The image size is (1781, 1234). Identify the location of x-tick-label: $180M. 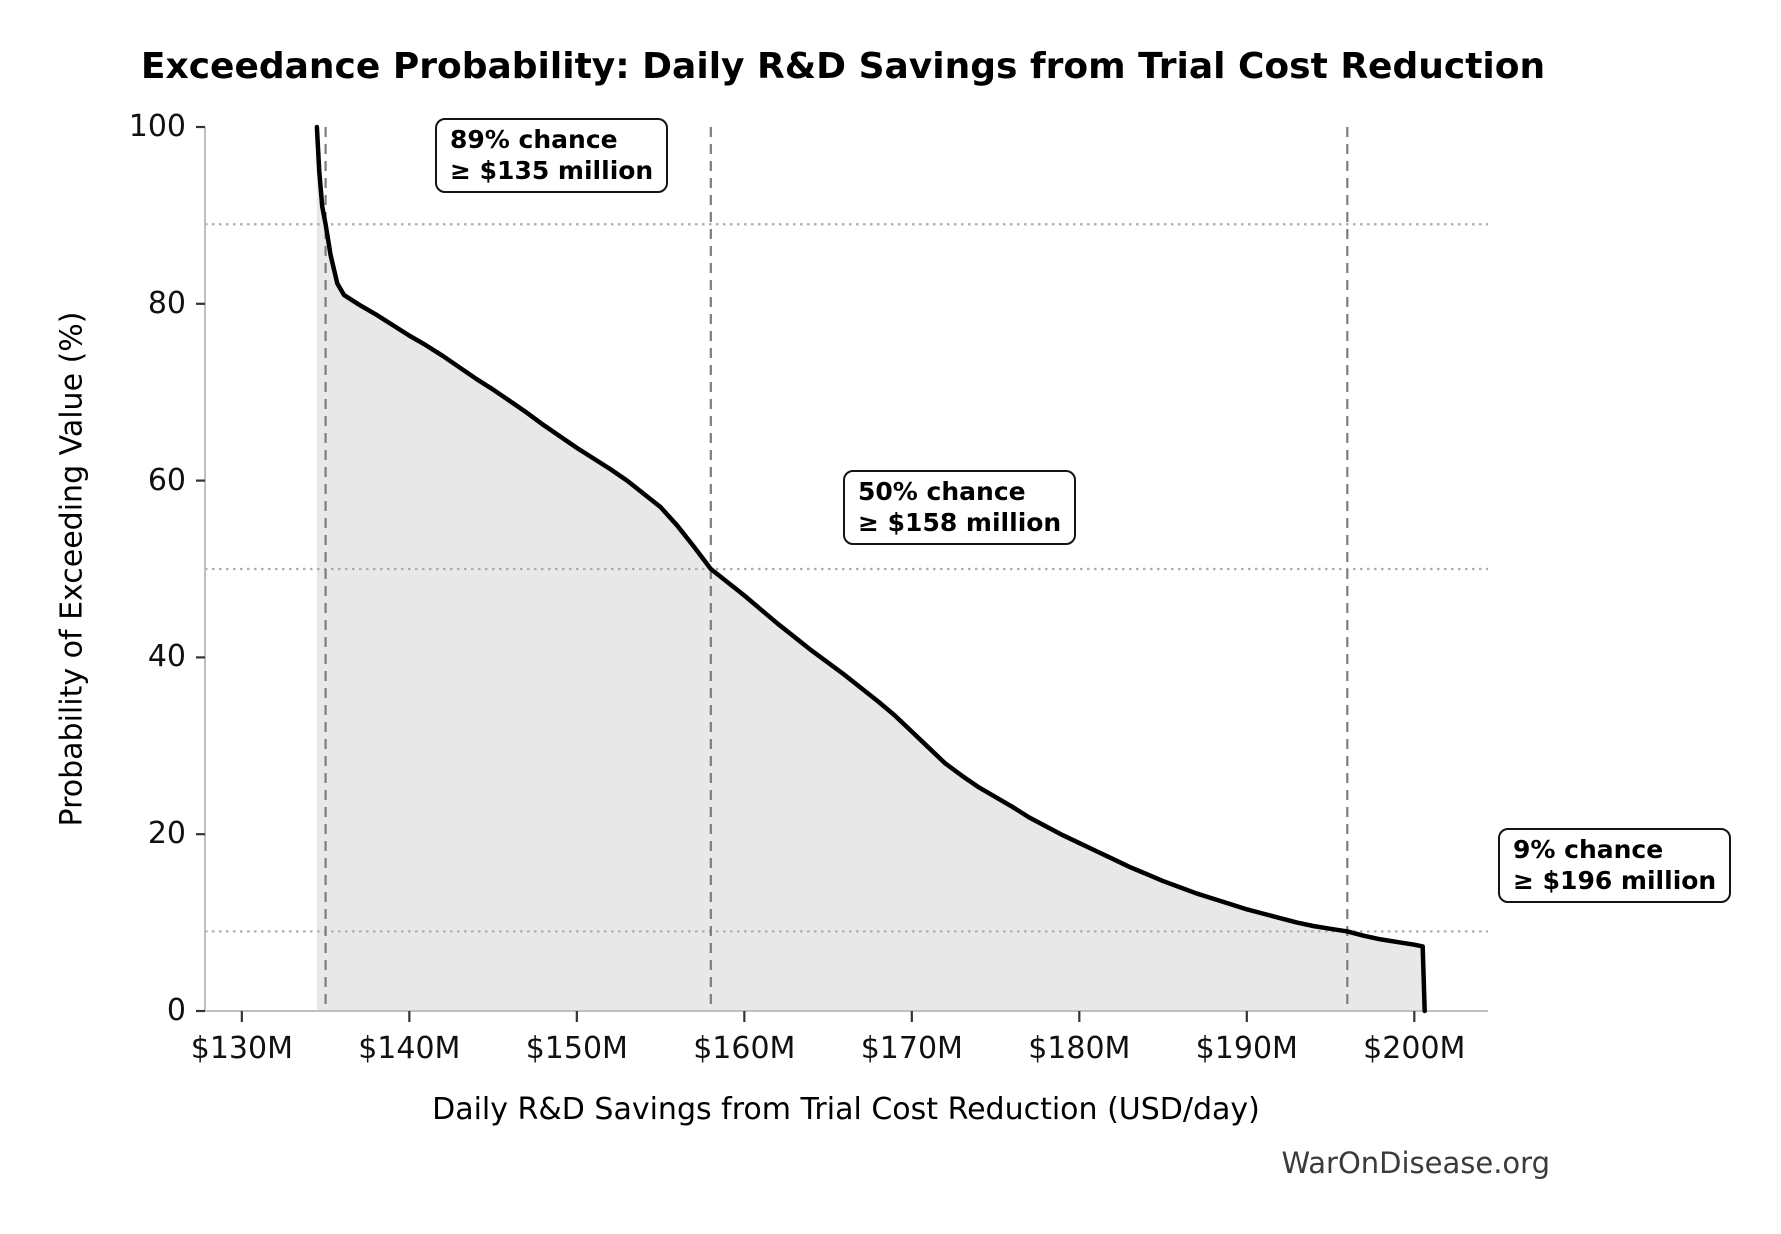
(1079, 1048).